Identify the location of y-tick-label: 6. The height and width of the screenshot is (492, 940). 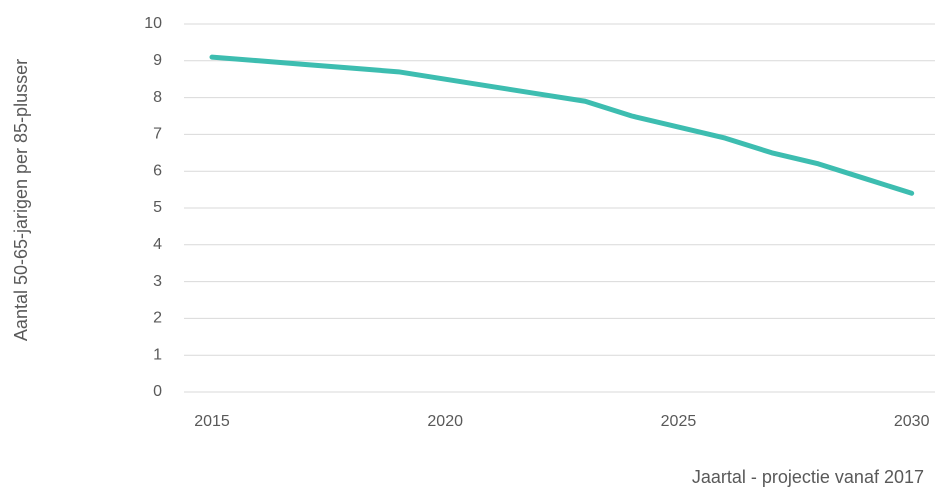
(157, 170).